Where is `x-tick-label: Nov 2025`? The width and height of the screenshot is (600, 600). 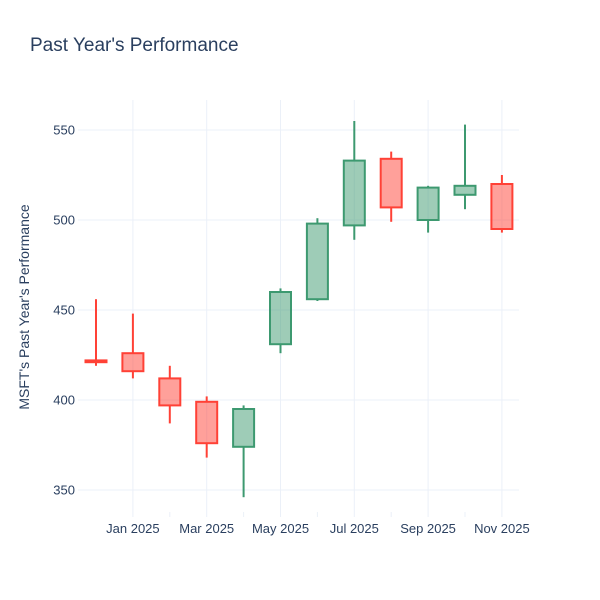 x-tick-label: Nov 2025 is located at coordinates (502, 528).